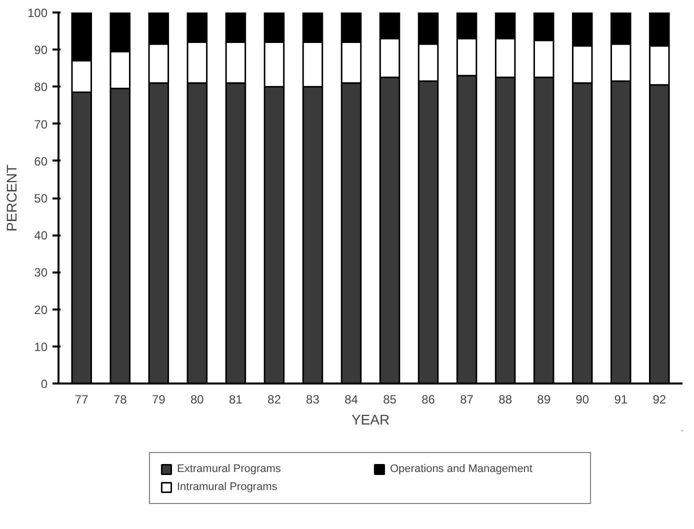 The height and width of the screenshot is (529, 694). I want to click on y-tick-label: 60, so click(41, 161).